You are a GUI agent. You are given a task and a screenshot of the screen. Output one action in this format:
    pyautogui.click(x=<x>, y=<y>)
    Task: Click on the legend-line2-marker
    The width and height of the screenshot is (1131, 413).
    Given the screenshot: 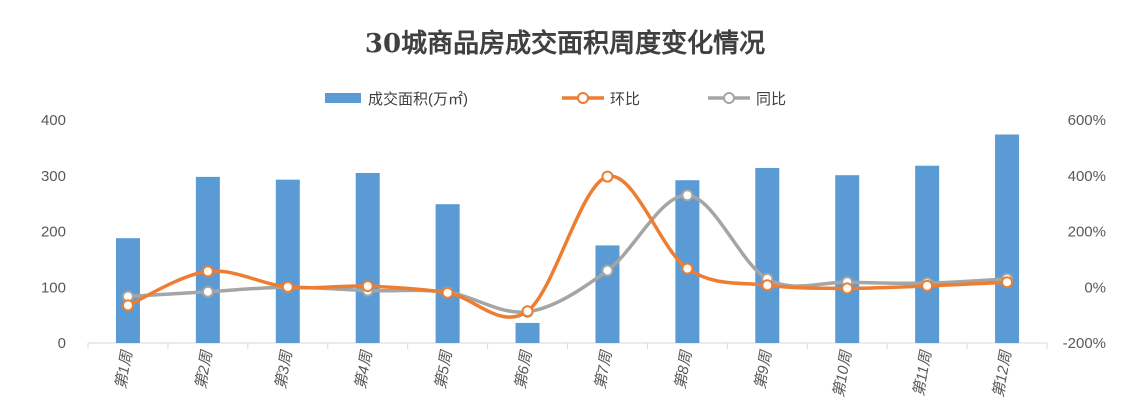 What is the action you would take?
    pyautogui.click(x=729, y=98)
    